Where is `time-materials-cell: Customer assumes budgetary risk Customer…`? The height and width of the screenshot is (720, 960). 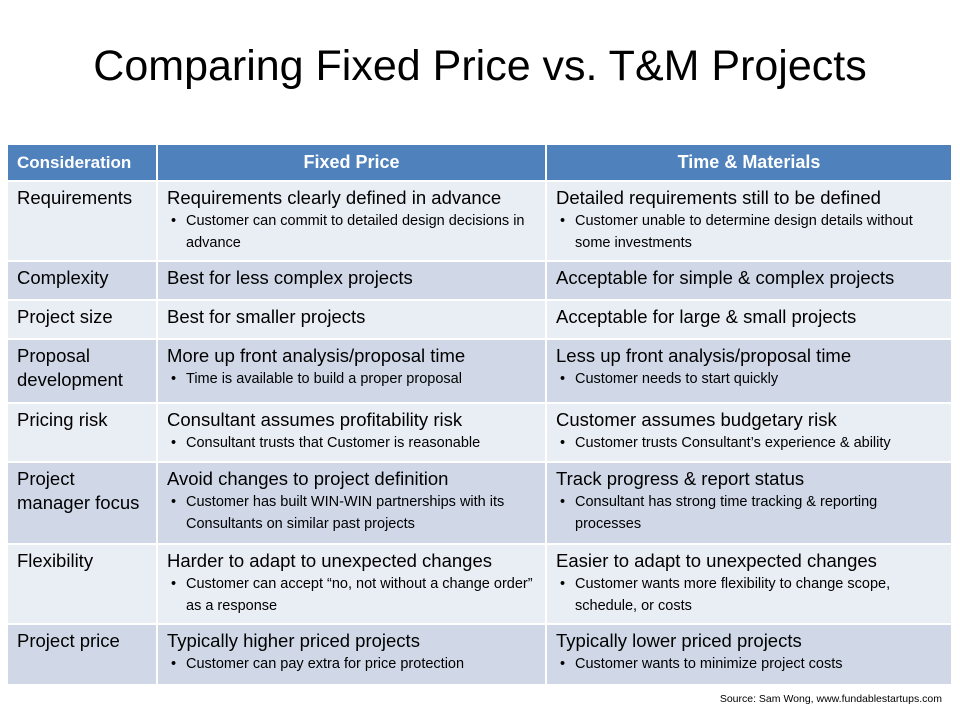
time-materials-cell: Customer assumes budgetary risk Customer… is located at coordinates (749, 433).